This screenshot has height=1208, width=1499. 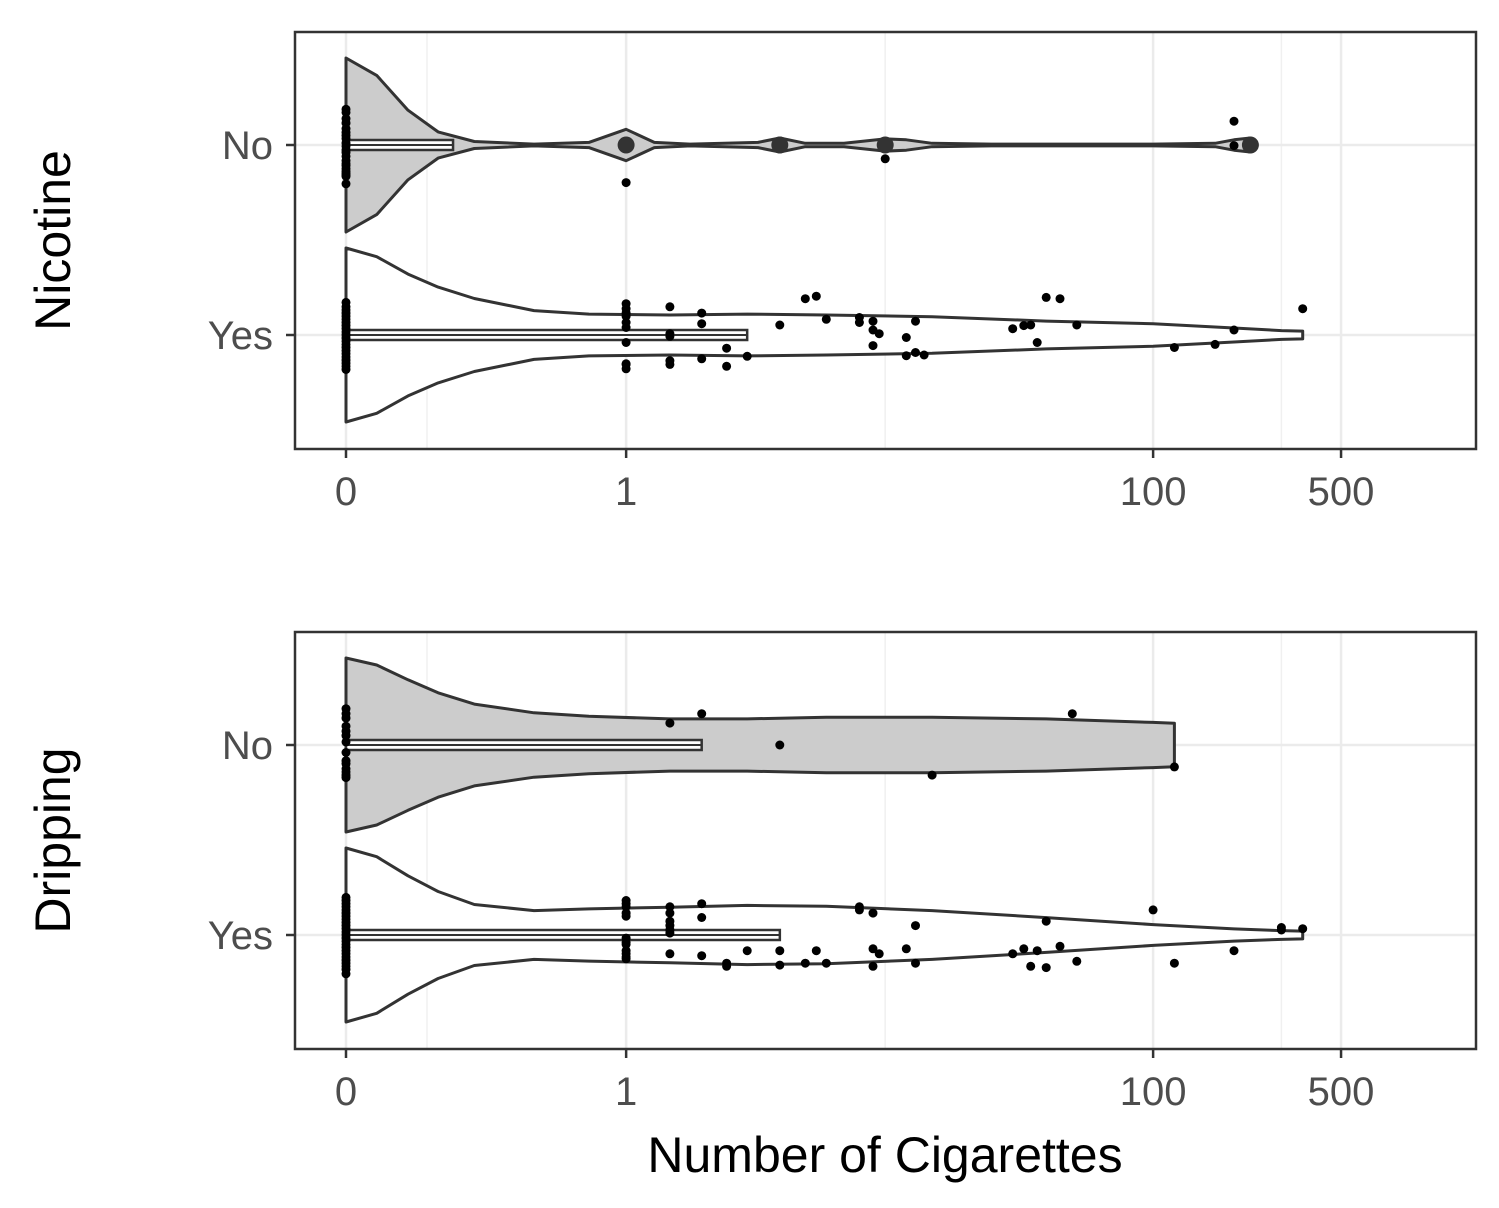 I want to click on y-axis-title: Dripping, so click(x=53, y=840).